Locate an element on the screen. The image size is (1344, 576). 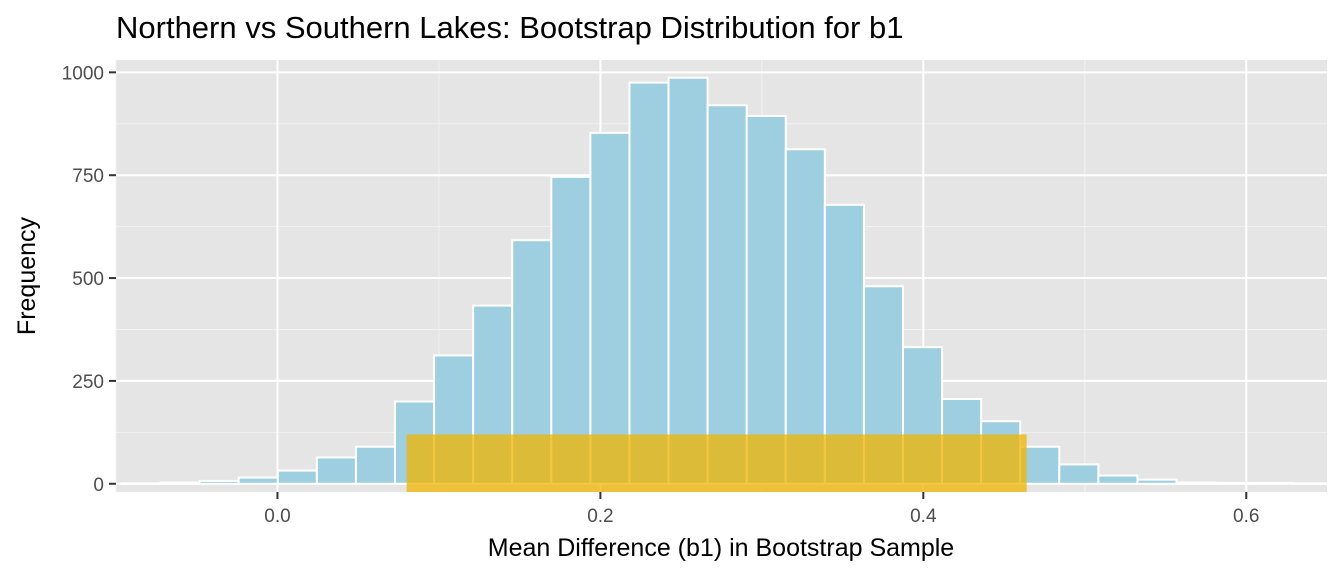
x-tick-label: 0.0 is located at coordinates (277, 516).